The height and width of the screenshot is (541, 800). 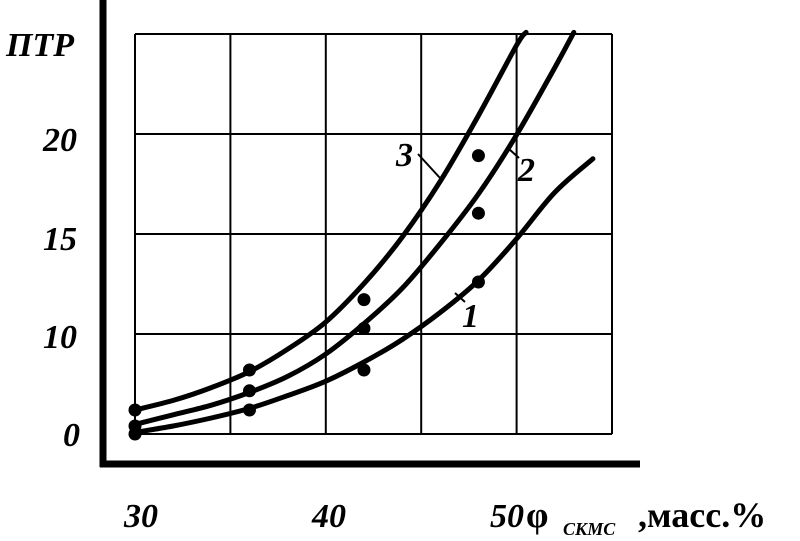 I want to click on y-tick-label: 0, so click(x=71, y=435).